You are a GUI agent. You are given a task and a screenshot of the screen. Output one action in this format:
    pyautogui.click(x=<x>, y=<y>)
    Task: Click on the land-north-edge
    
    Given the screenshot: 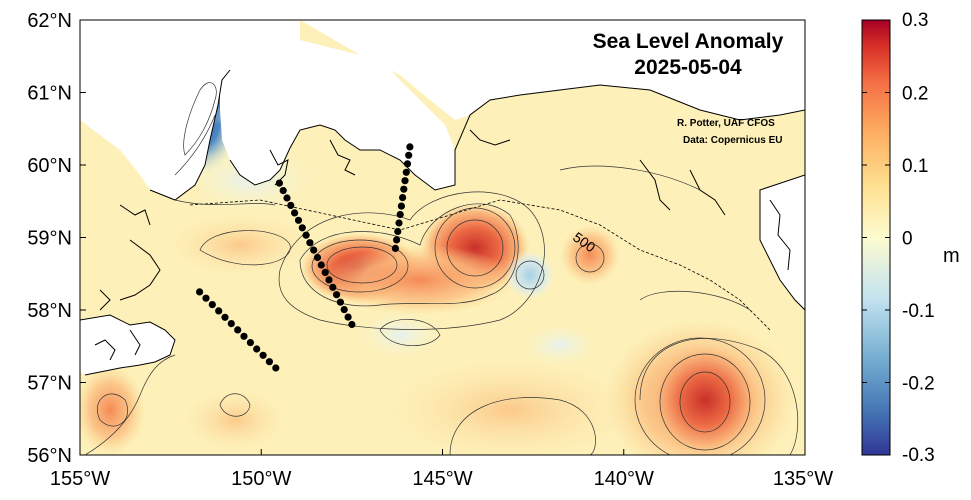 What is the action you would take?
    pyautogui.click(x=552, y=70)
    